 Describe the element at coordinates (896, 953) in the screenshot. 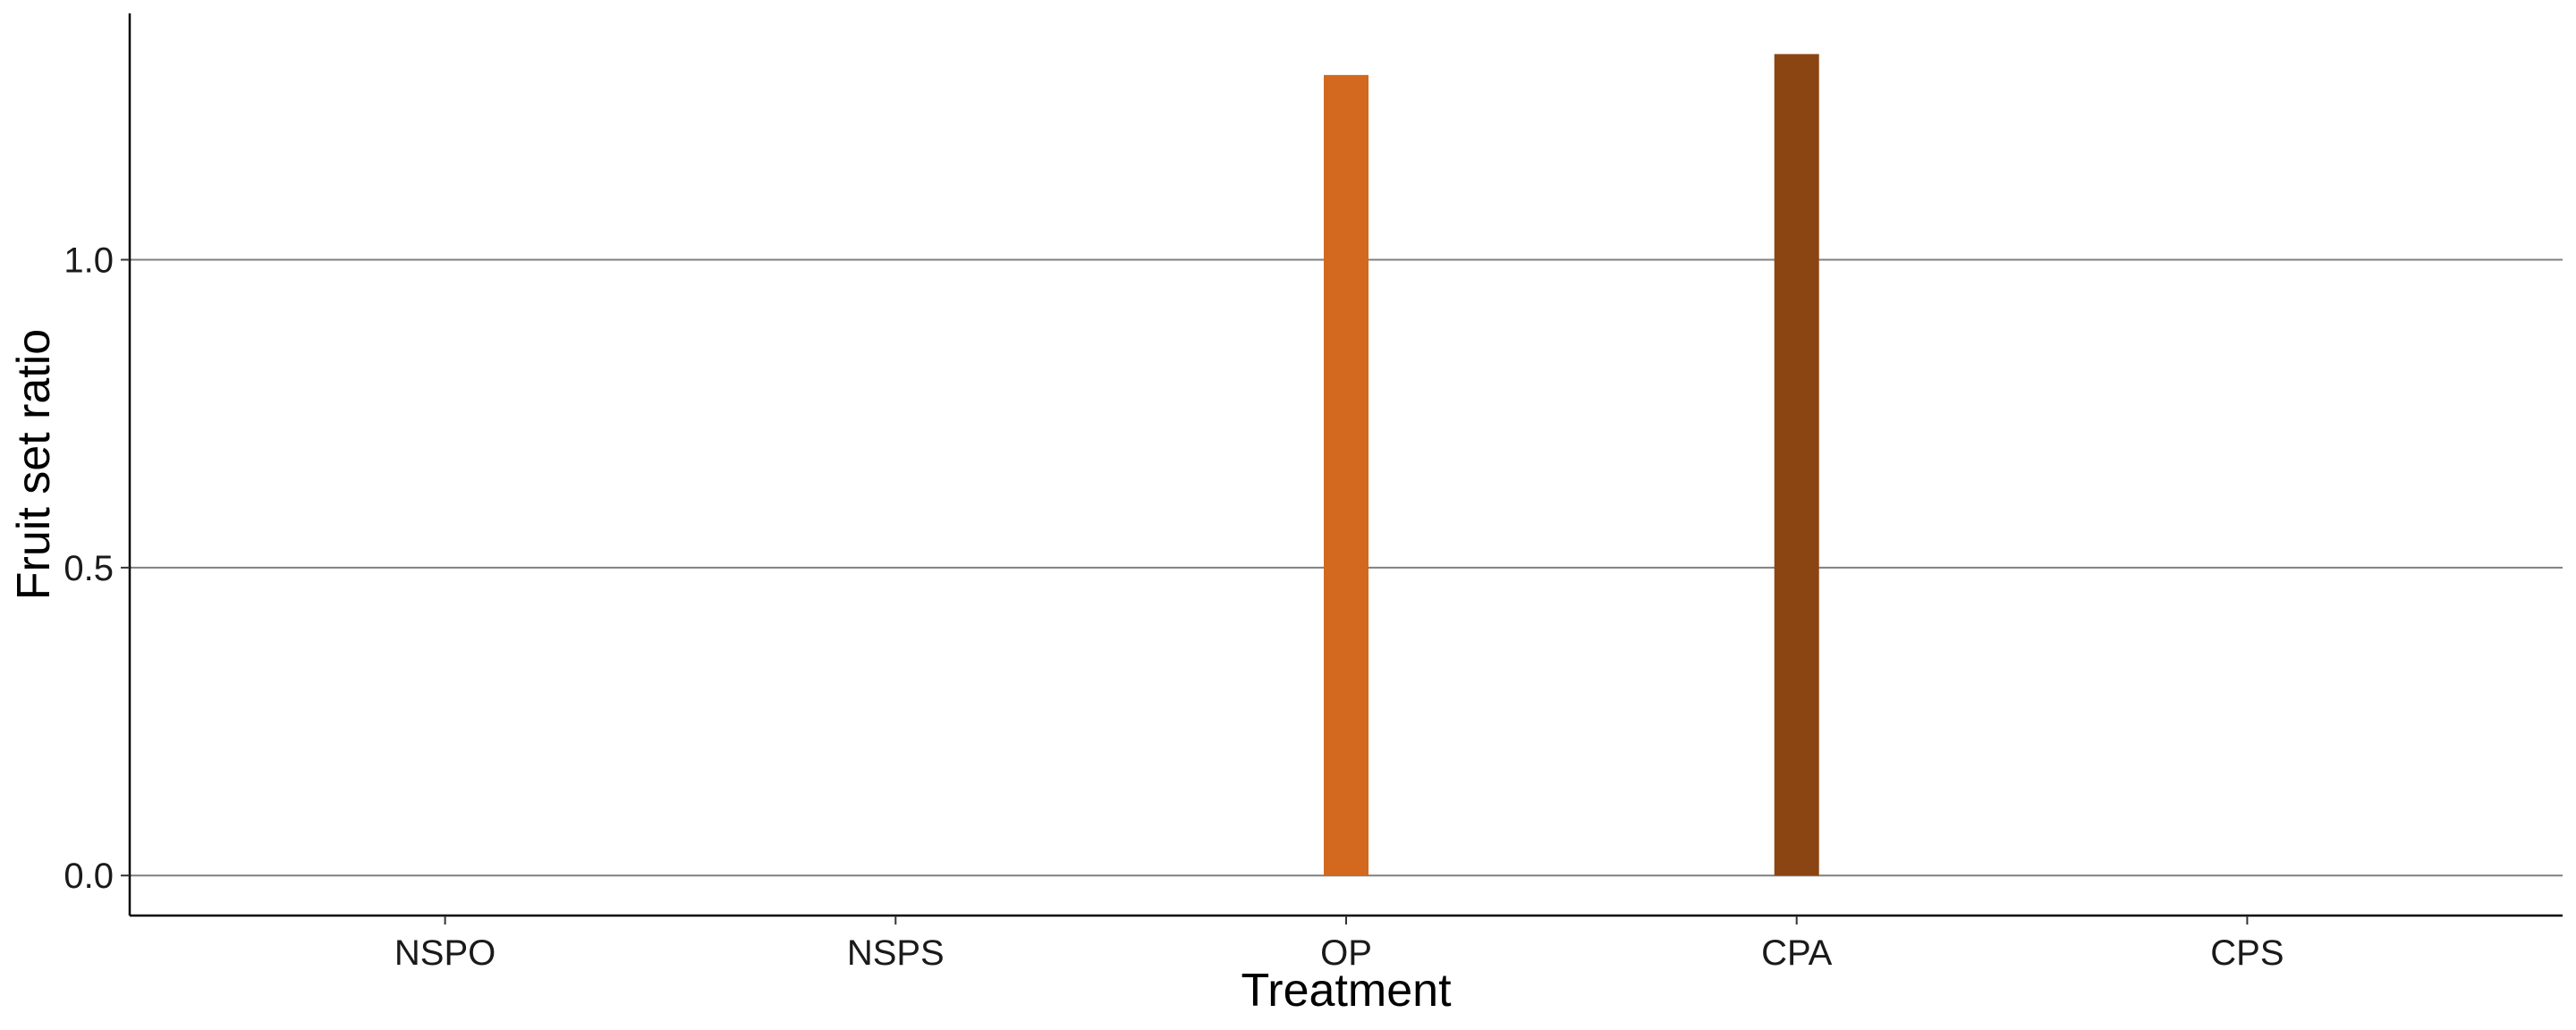

I see `x-tick-label-nsps: NSPS` at that location.